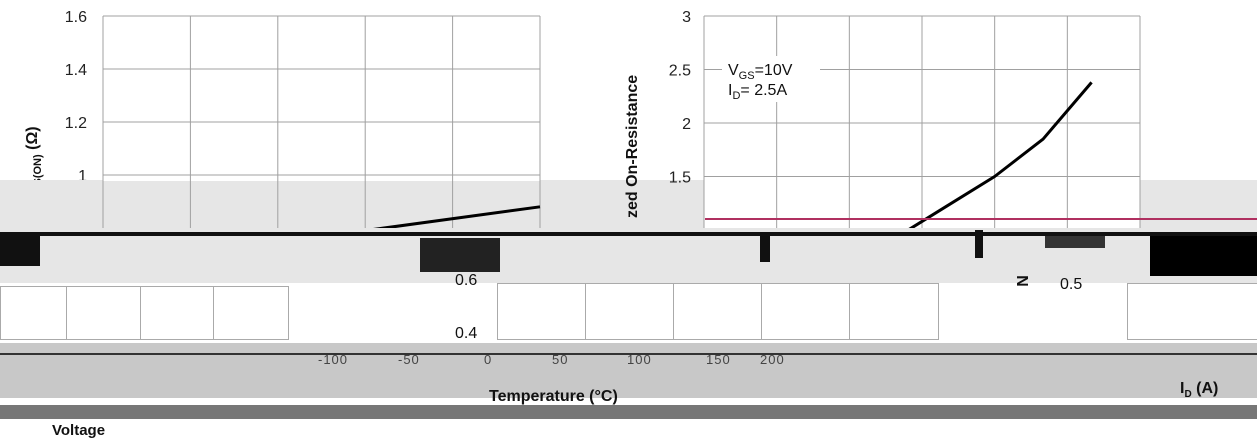 This screenshot has width=1257, height=441. Describe the element at coordinates (680, 178) in the screenshot. I see `y-tick-label: 1.5` at that location.